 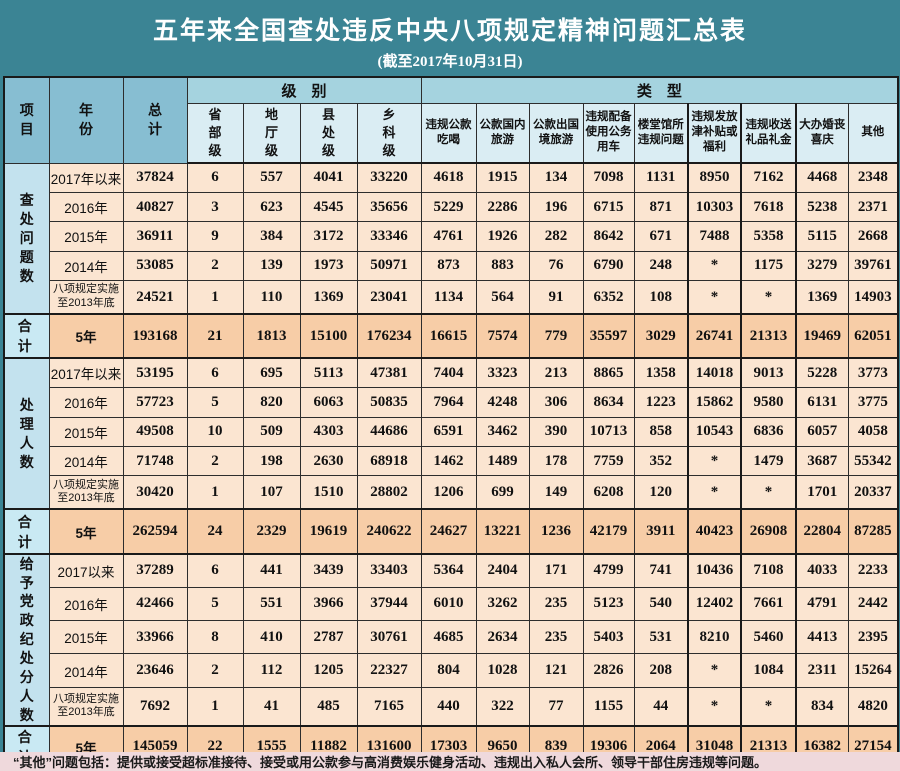 What do you see at coordinates (556, 461) in the screenshot?
I see `value-cell: 178` at bounding box center [556, 461].